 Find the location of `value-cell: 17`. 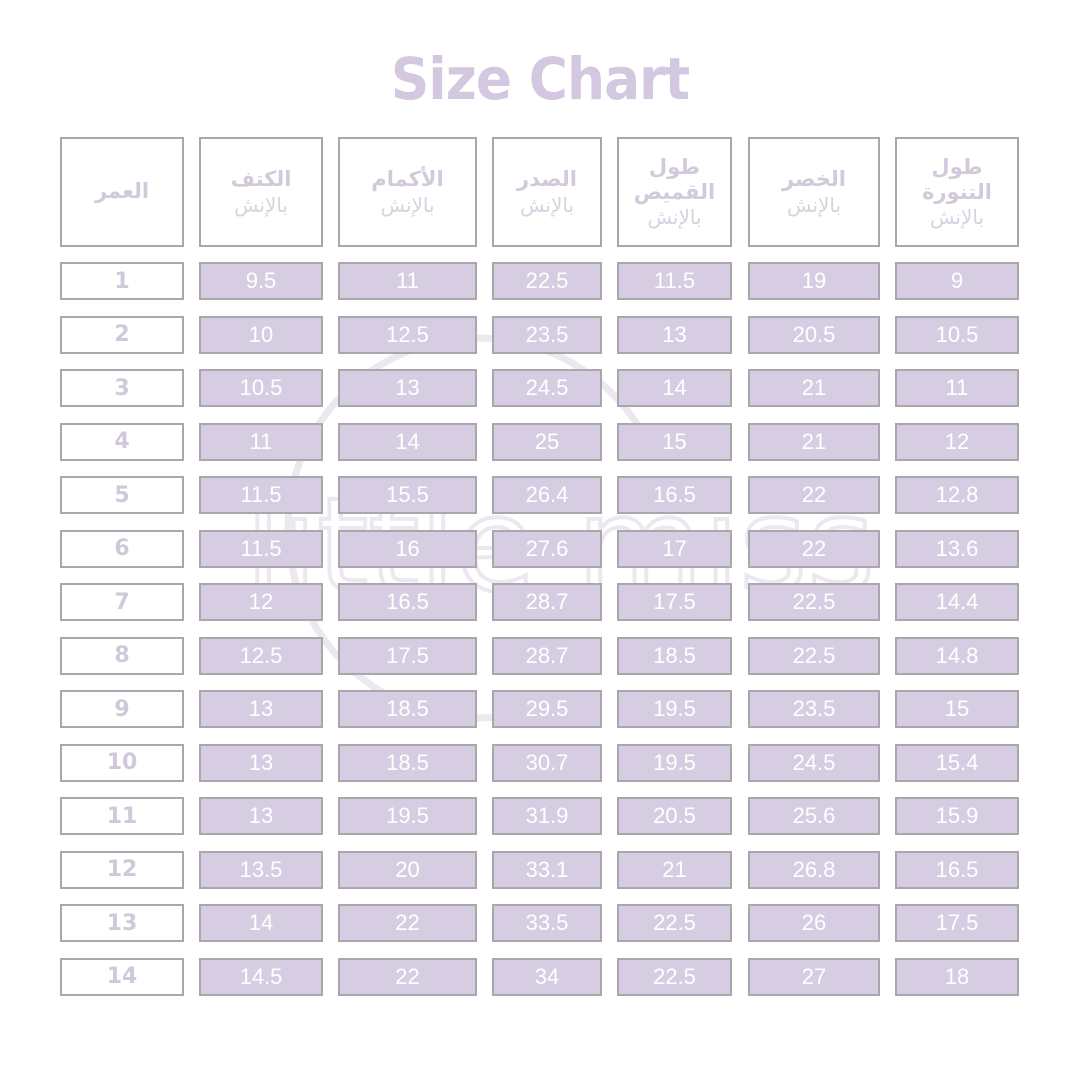

value-cell: 17 is located at coordinates (674, 548).